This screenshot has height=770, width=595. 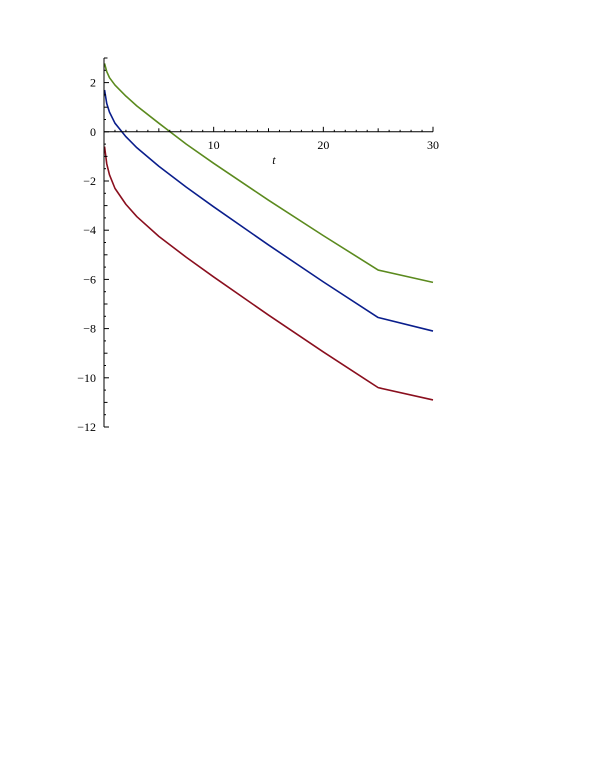 What do you see at coordinates (93, 83) in the screenshot?
I see `y-tick-label: 2` at bounding box center [93, 83].